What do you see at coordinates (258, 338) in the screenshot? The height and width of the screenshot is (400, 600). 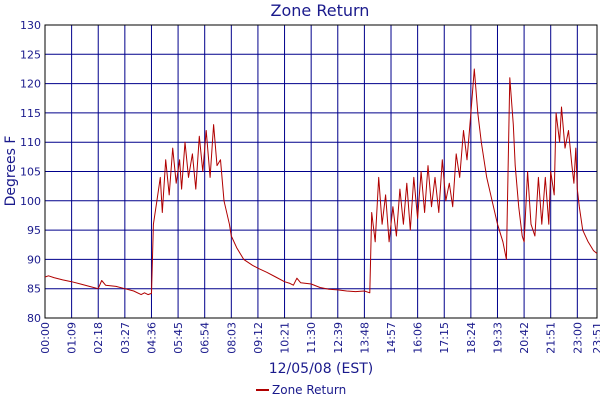 I see `x-tick-label: 09:12` at bounding box center [258, 338].